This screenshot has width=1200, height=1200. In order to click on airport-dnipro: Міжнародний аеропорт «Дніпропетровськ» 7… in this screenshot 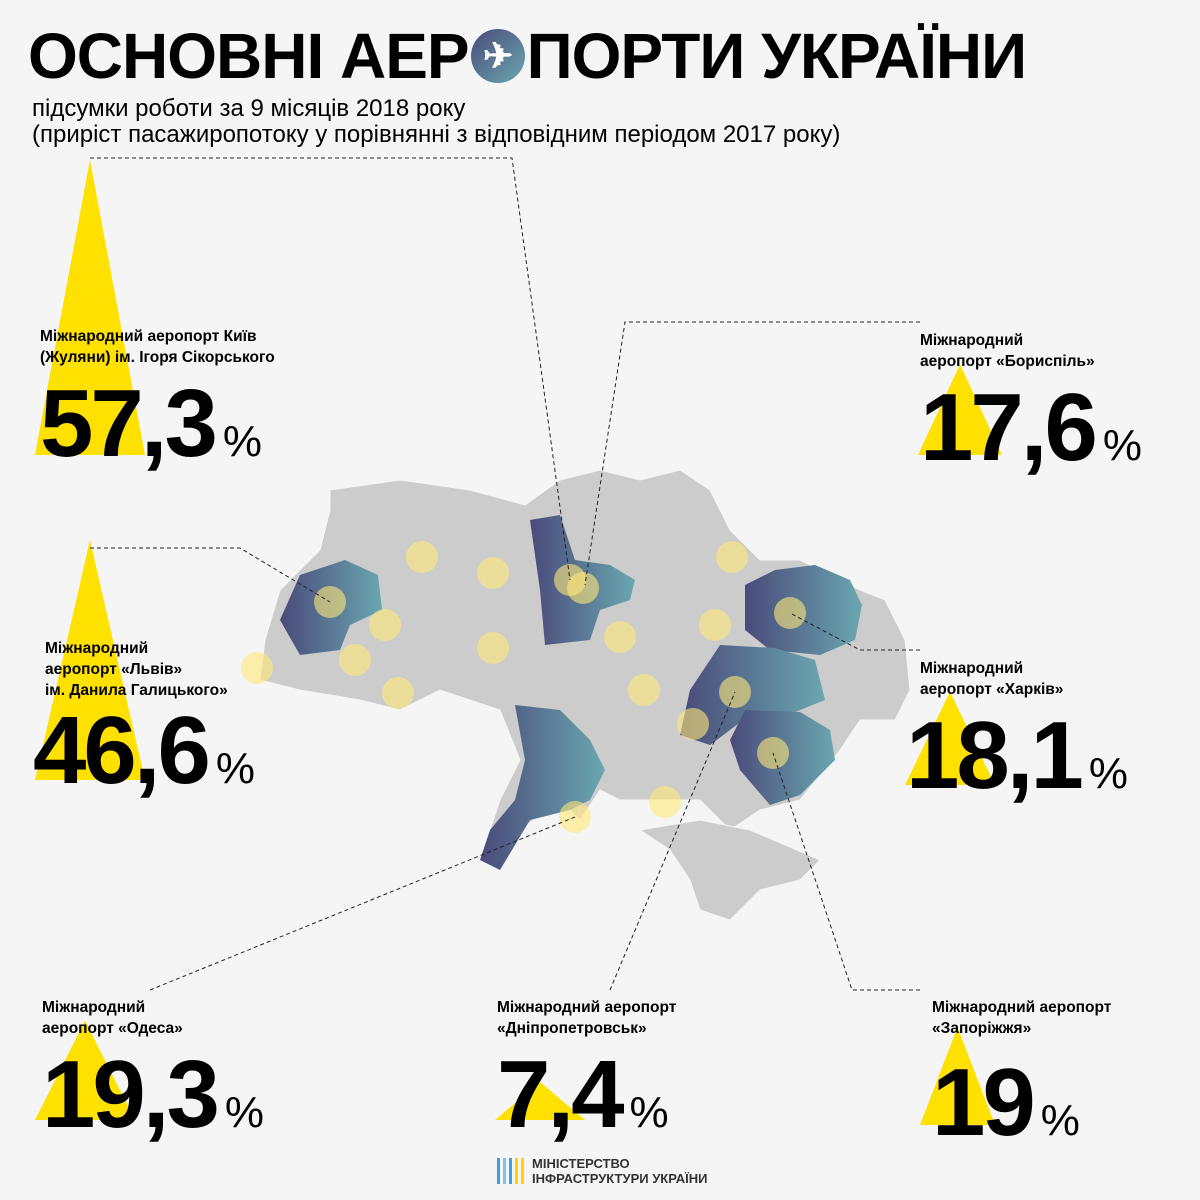, I will do `click(586, 1076)`.